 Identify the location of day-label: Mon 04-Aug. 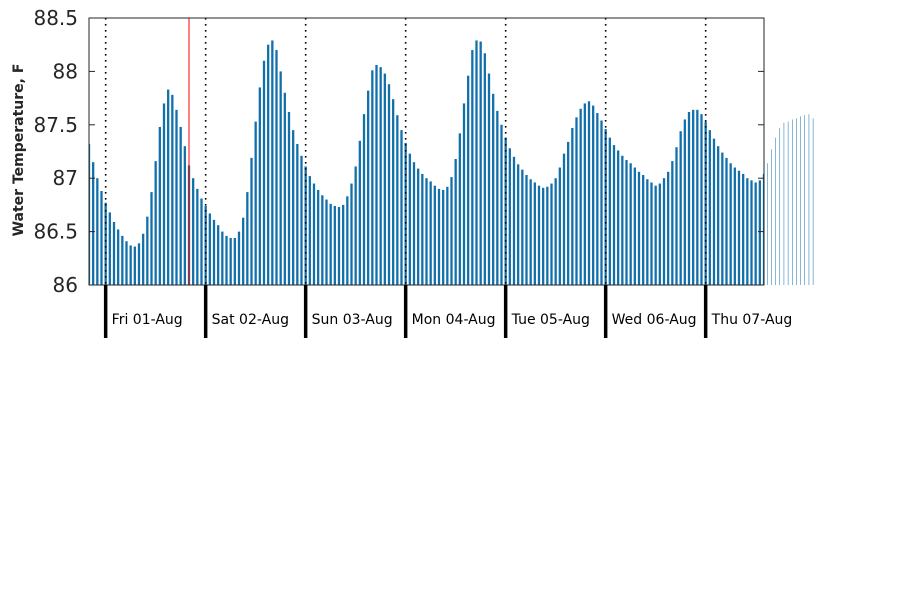
(454, 320).